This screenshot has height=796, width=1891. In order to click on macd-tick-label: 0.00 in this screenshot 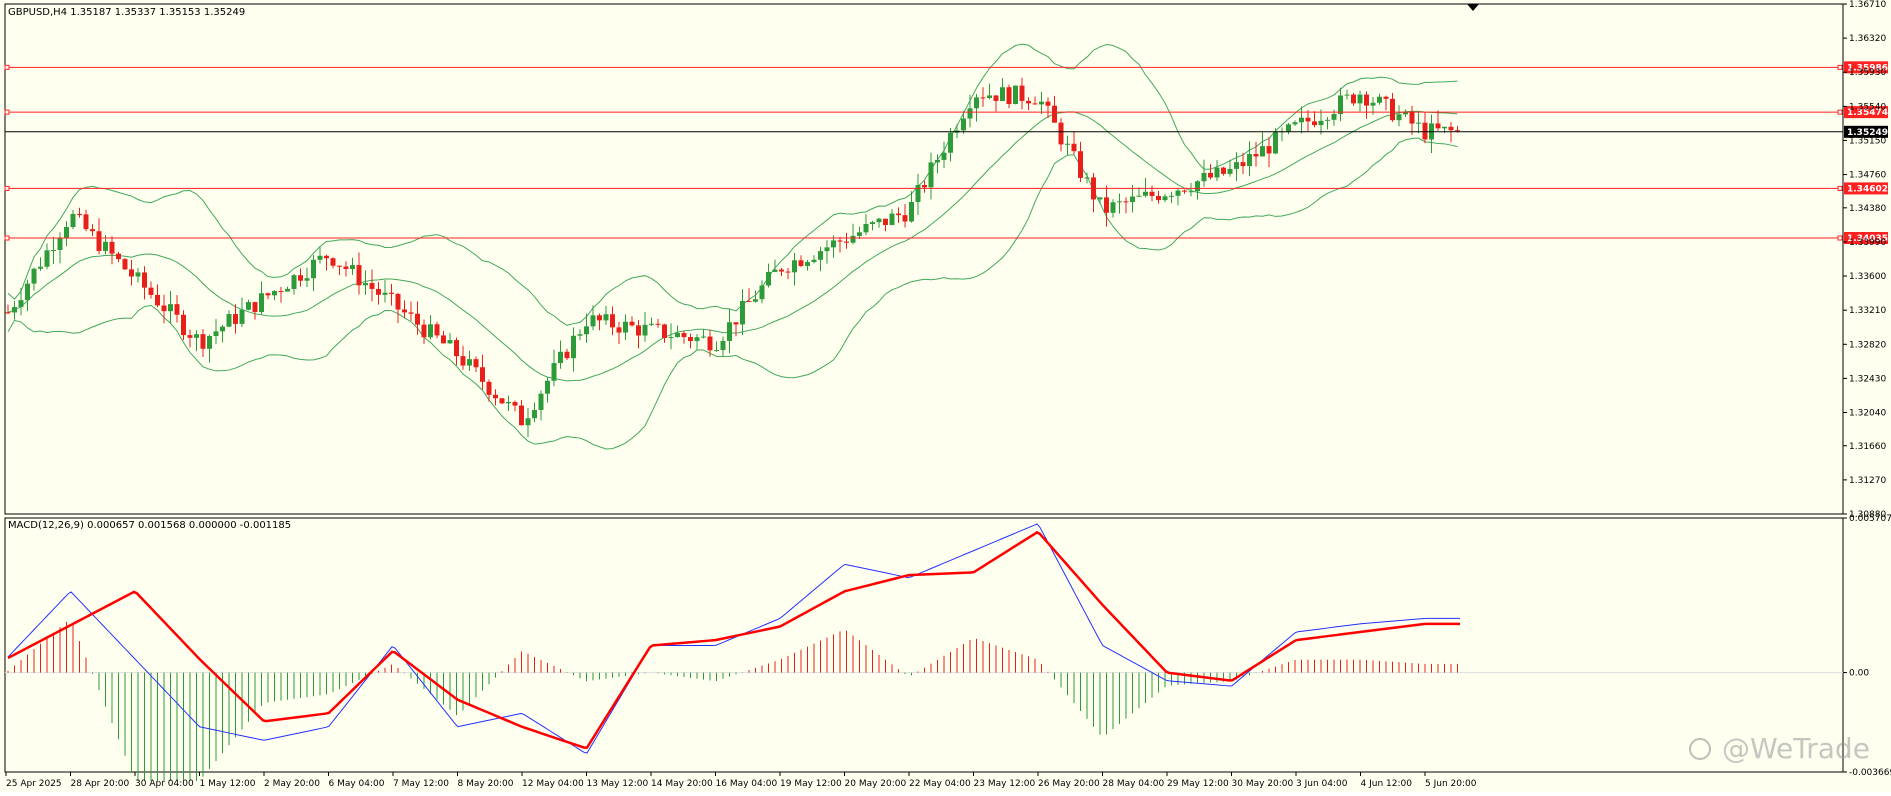, I will do `click(1859, 674)`.